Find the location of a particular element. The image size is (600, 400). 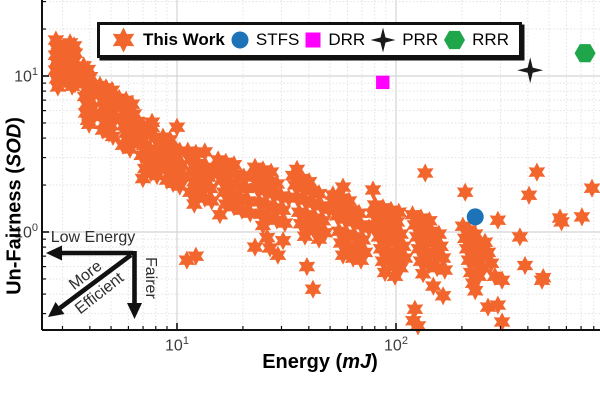

hexagon-icon is located at coordinates (455, 40).